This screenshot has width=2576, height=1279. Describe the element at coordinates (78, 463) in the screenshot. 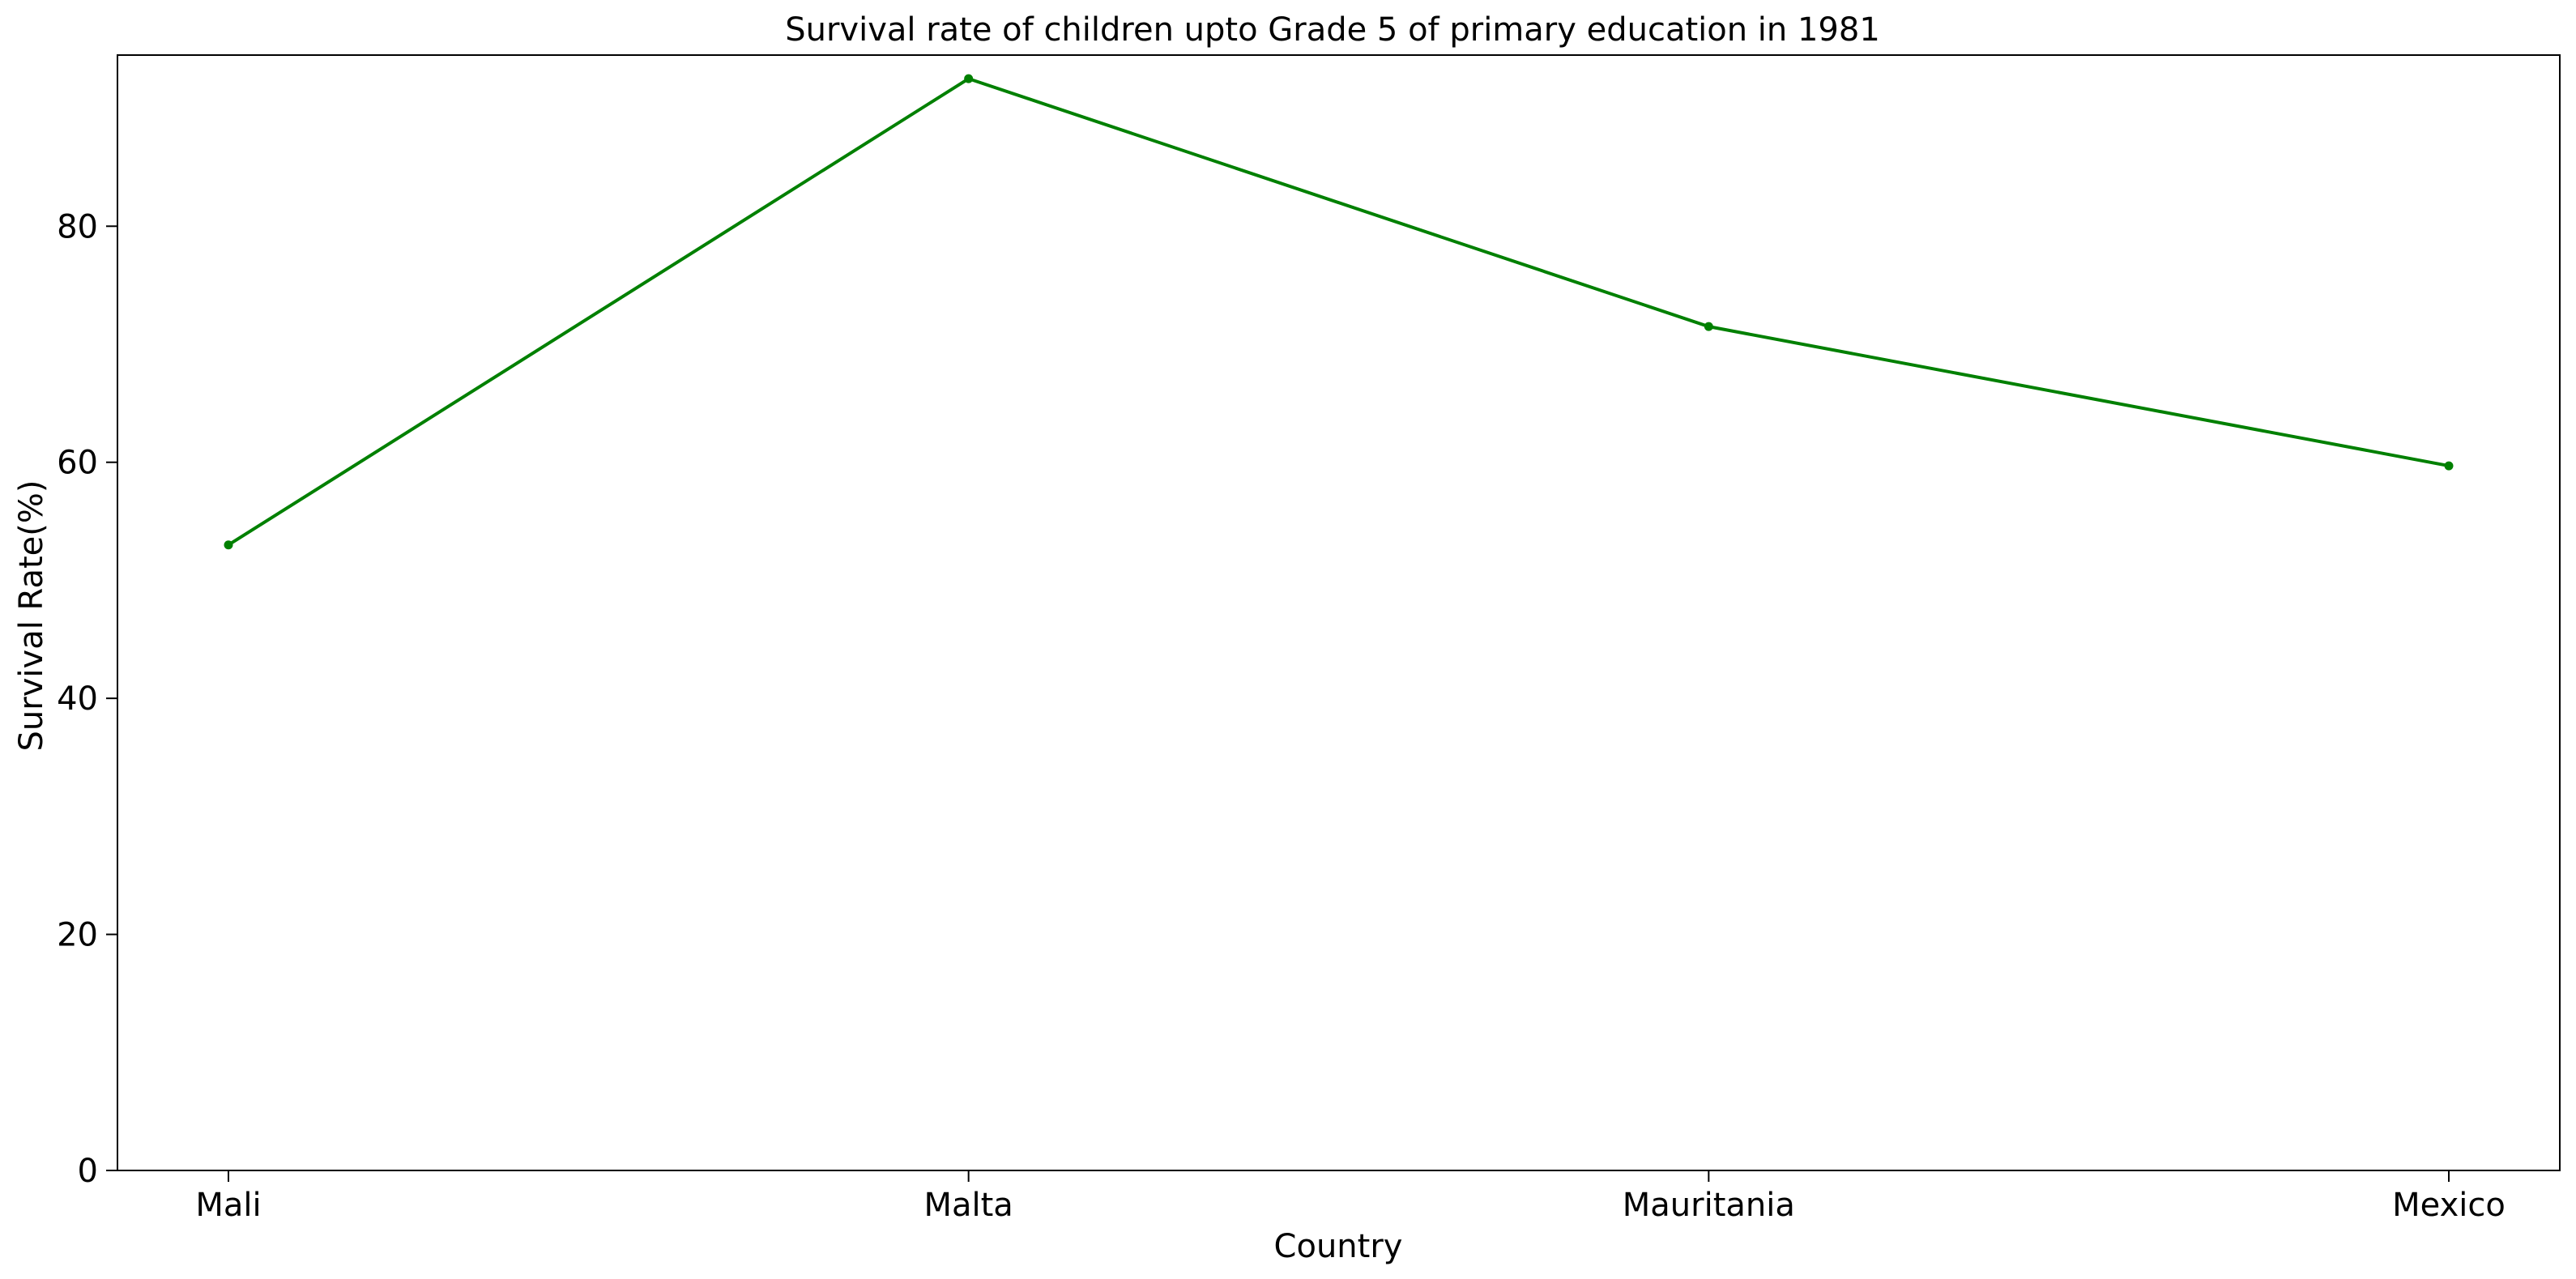

I see `y-tick-label: 60` at that location.